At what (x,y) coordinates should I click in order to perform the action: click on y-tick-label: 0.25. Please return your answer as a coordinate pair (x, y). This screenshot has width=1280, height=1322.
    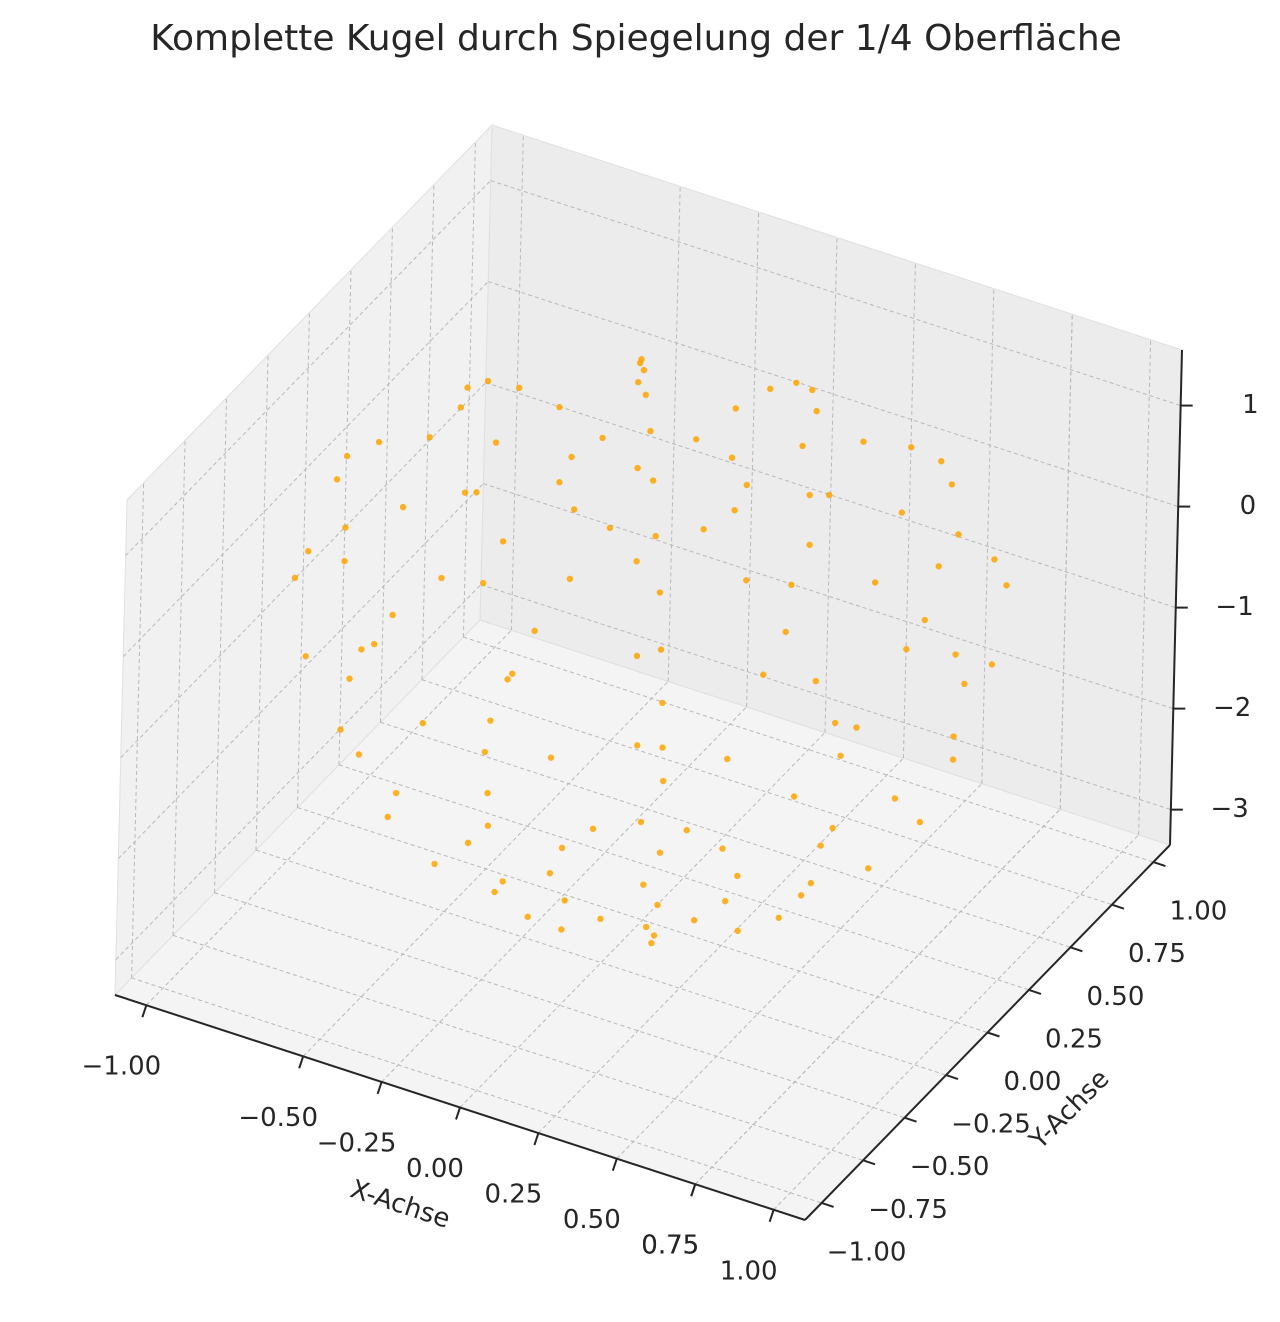
    Looking at the image, I should click on (1074, 1039).